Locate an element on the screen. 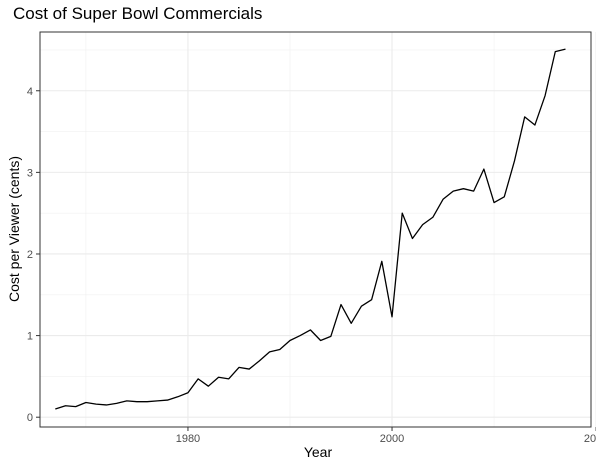 The image size is (596, 465). x-axis-label: Year is located at coordinates (318, 452).